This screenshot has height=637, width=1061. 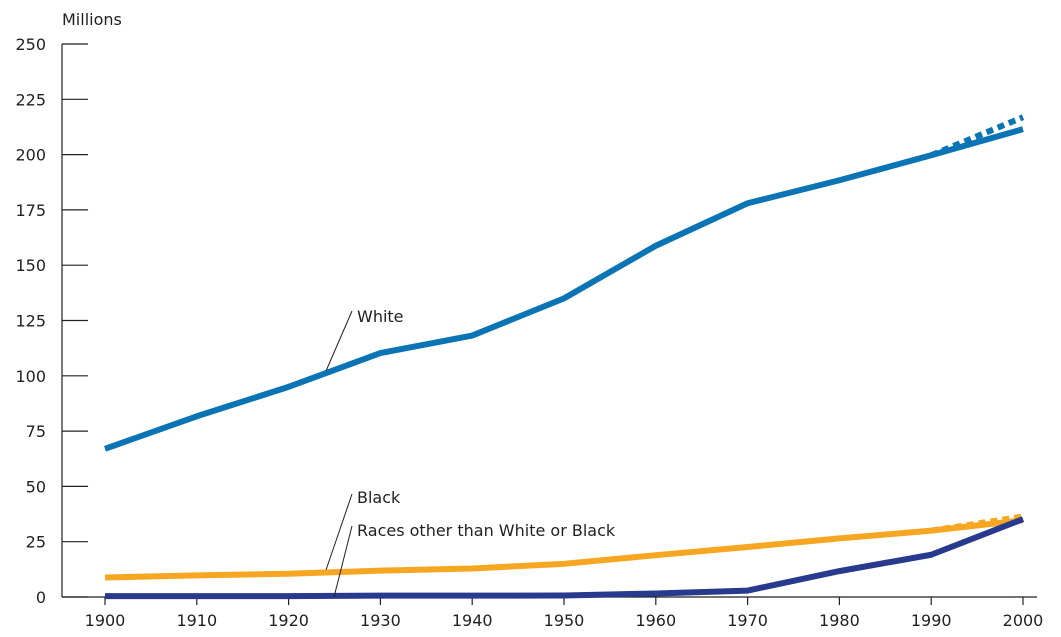 I want to click on x-tick-label: 1920, so click(x=288, y=620).